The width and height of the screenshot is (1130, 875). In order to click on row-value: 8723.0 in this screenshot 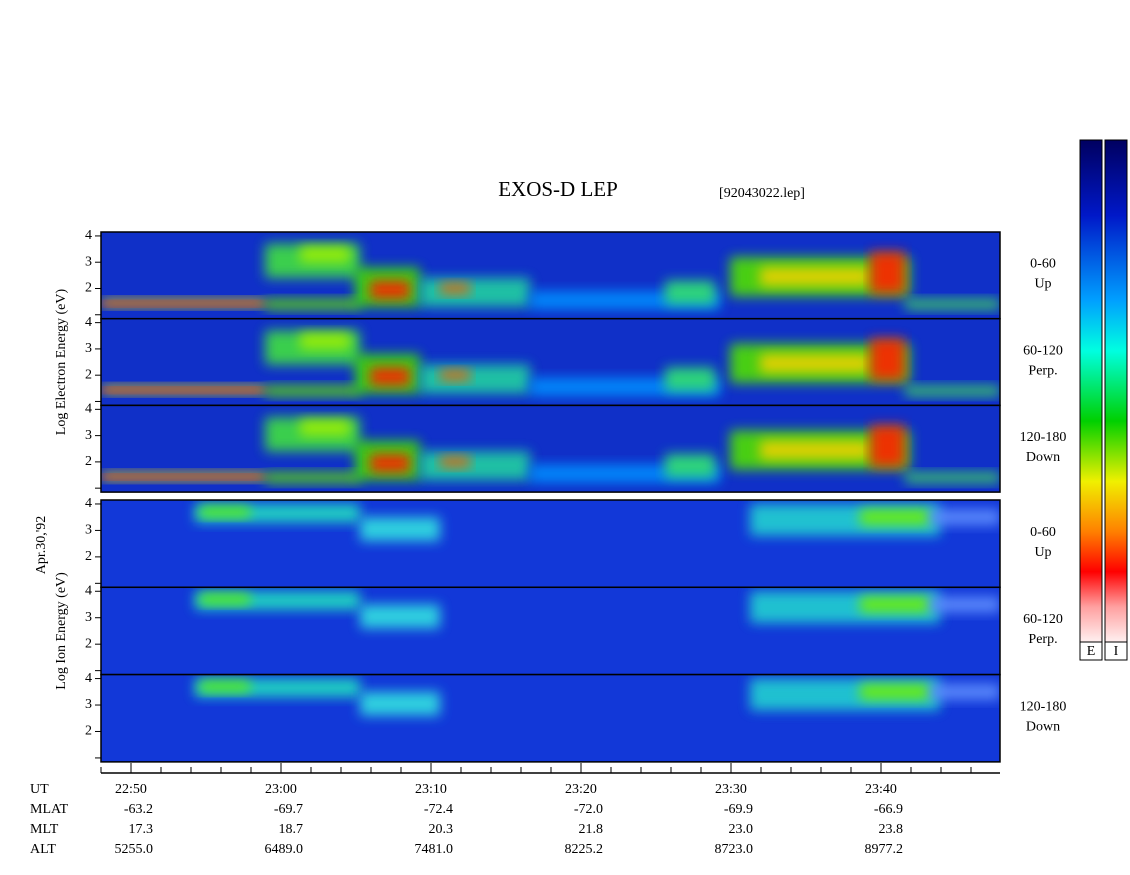, I will do `click(734, 849)`.